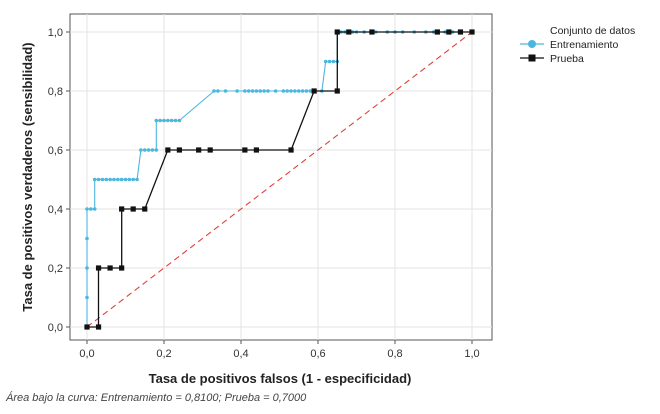  Describe the element at coordinates (584, 45) in the screenshot. I see `legend-entrenamiento-label: Entrenamiento` at that location.